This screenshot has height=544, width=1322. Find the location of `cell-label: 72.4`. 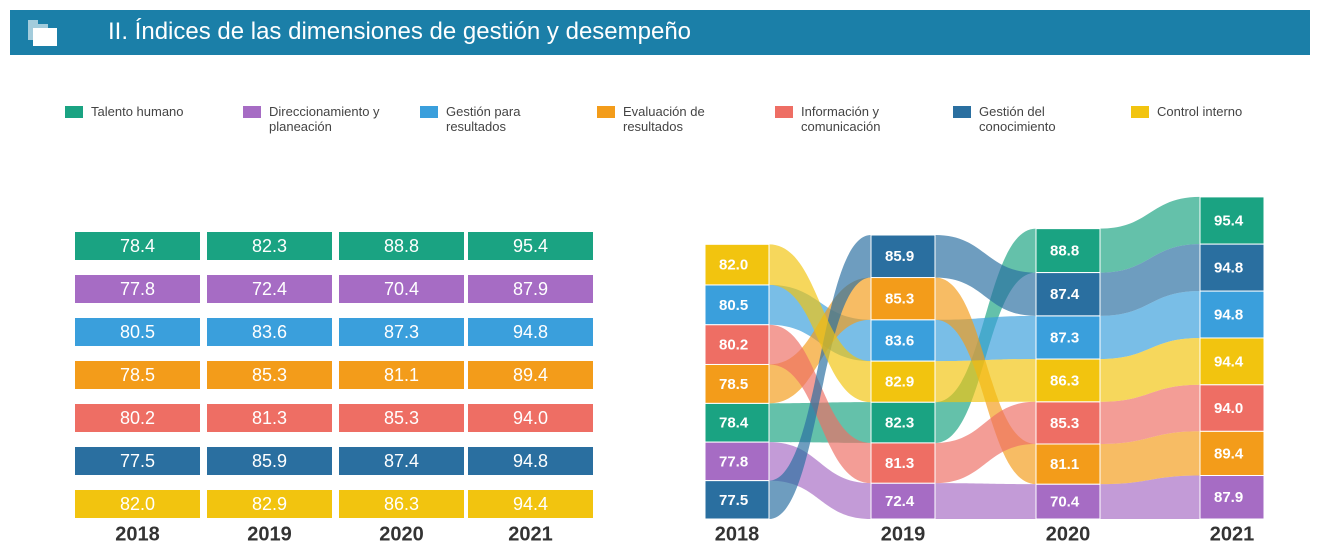

cell-label: 72.4 is located at coordinates (269, 289).